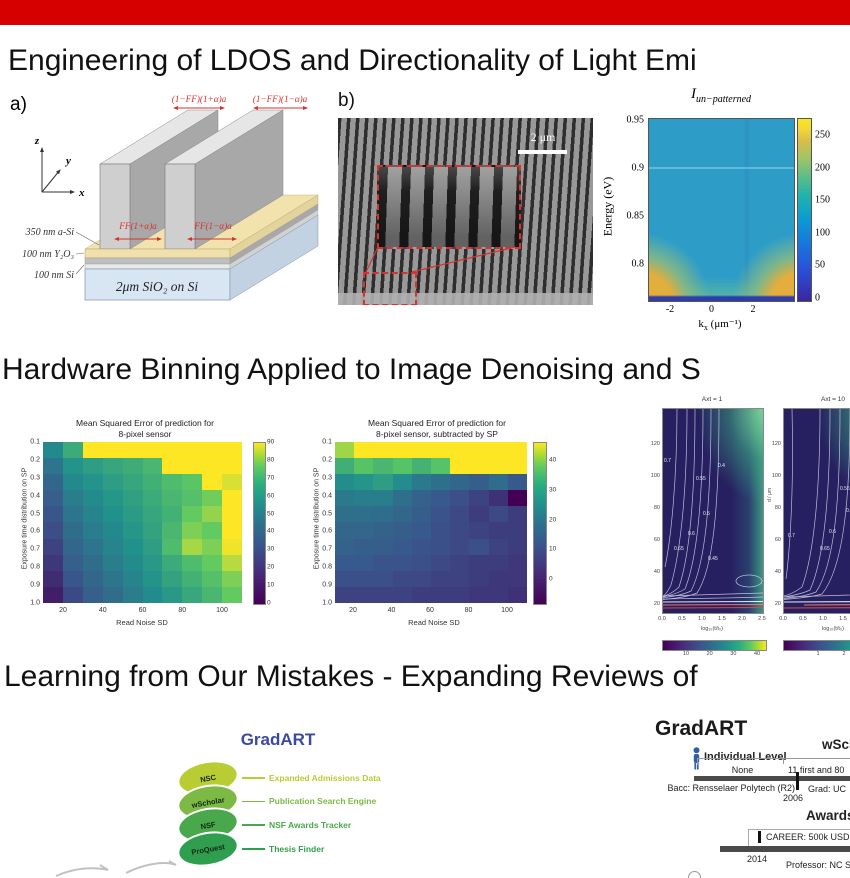 This screenshot has width=850, height=878. I want to click on tick-label: 150, so click(822, 200).